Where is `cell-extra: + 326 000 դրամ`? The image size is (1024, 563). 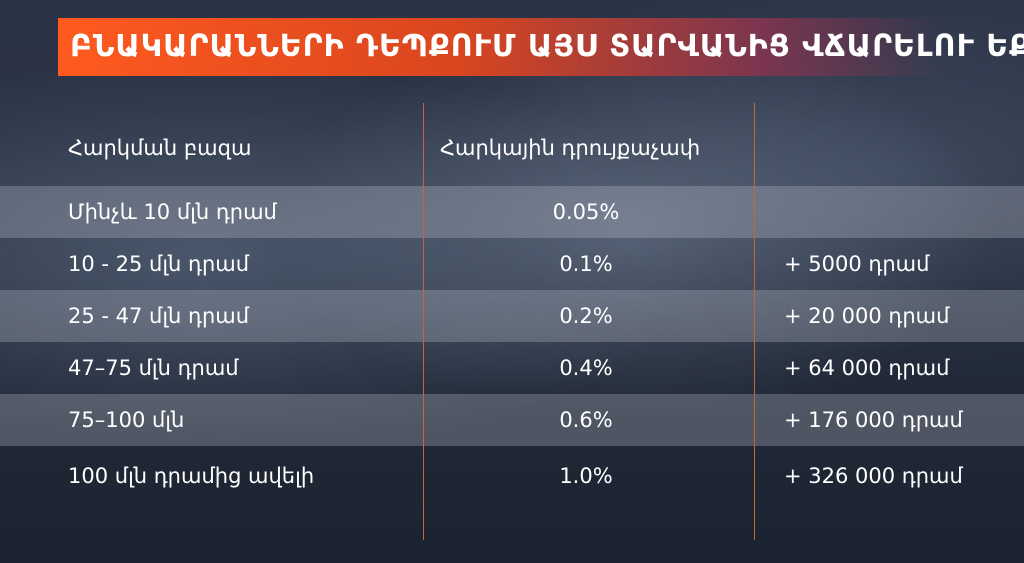
cell-extra: + 326 000 դրամ is located at coordinates (873, 476).